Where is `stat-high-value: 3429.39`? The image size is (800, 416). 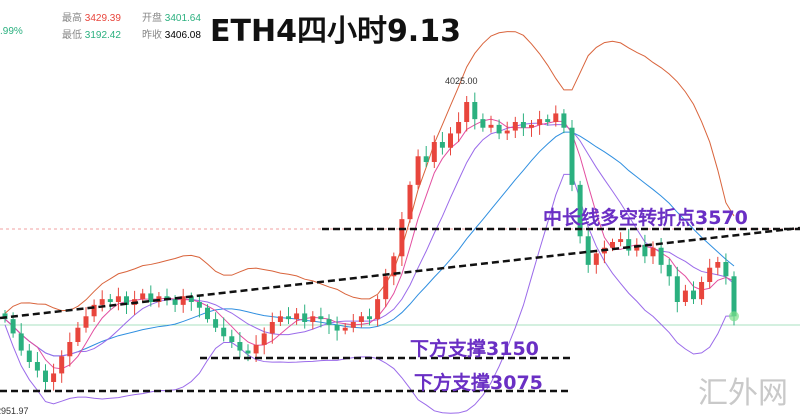
stat-high-value: 3429.39 is located at coordinates (102, 18).